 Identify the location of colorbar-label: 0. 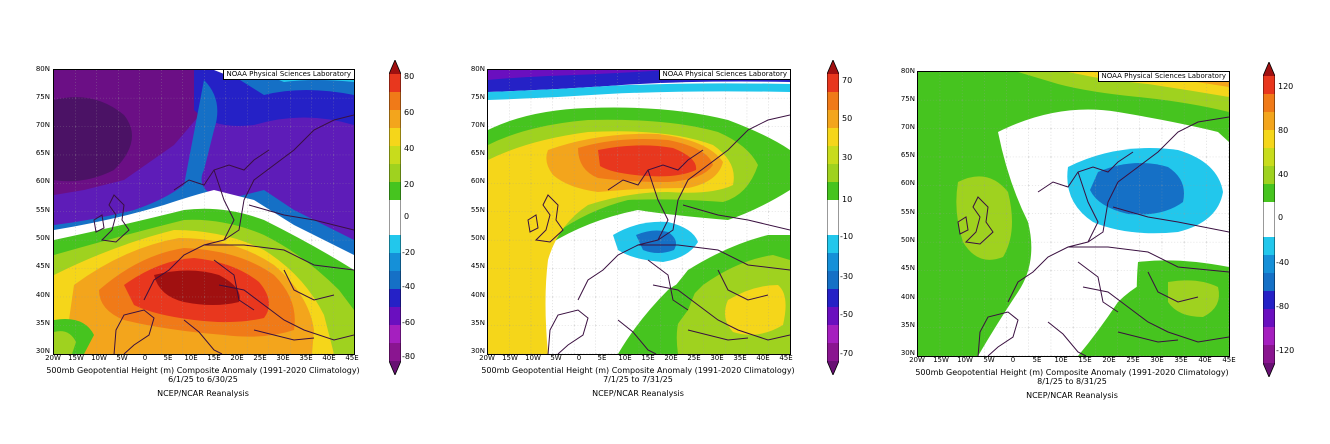
(407, 216).